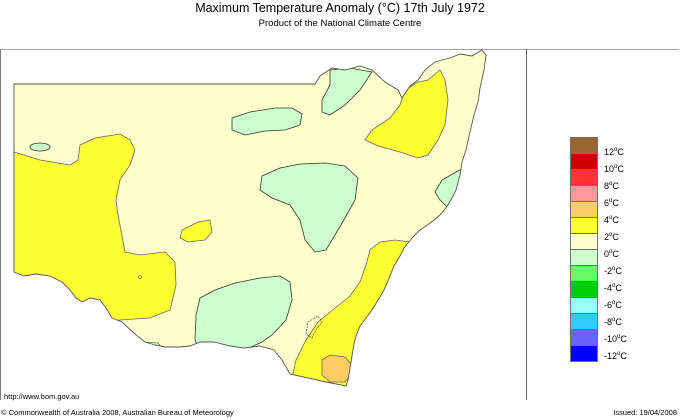  Describe the element at coordinates (340, 23) in the screenshot. I see `map-subtitle: Product of the National Climate Centre` at that location.